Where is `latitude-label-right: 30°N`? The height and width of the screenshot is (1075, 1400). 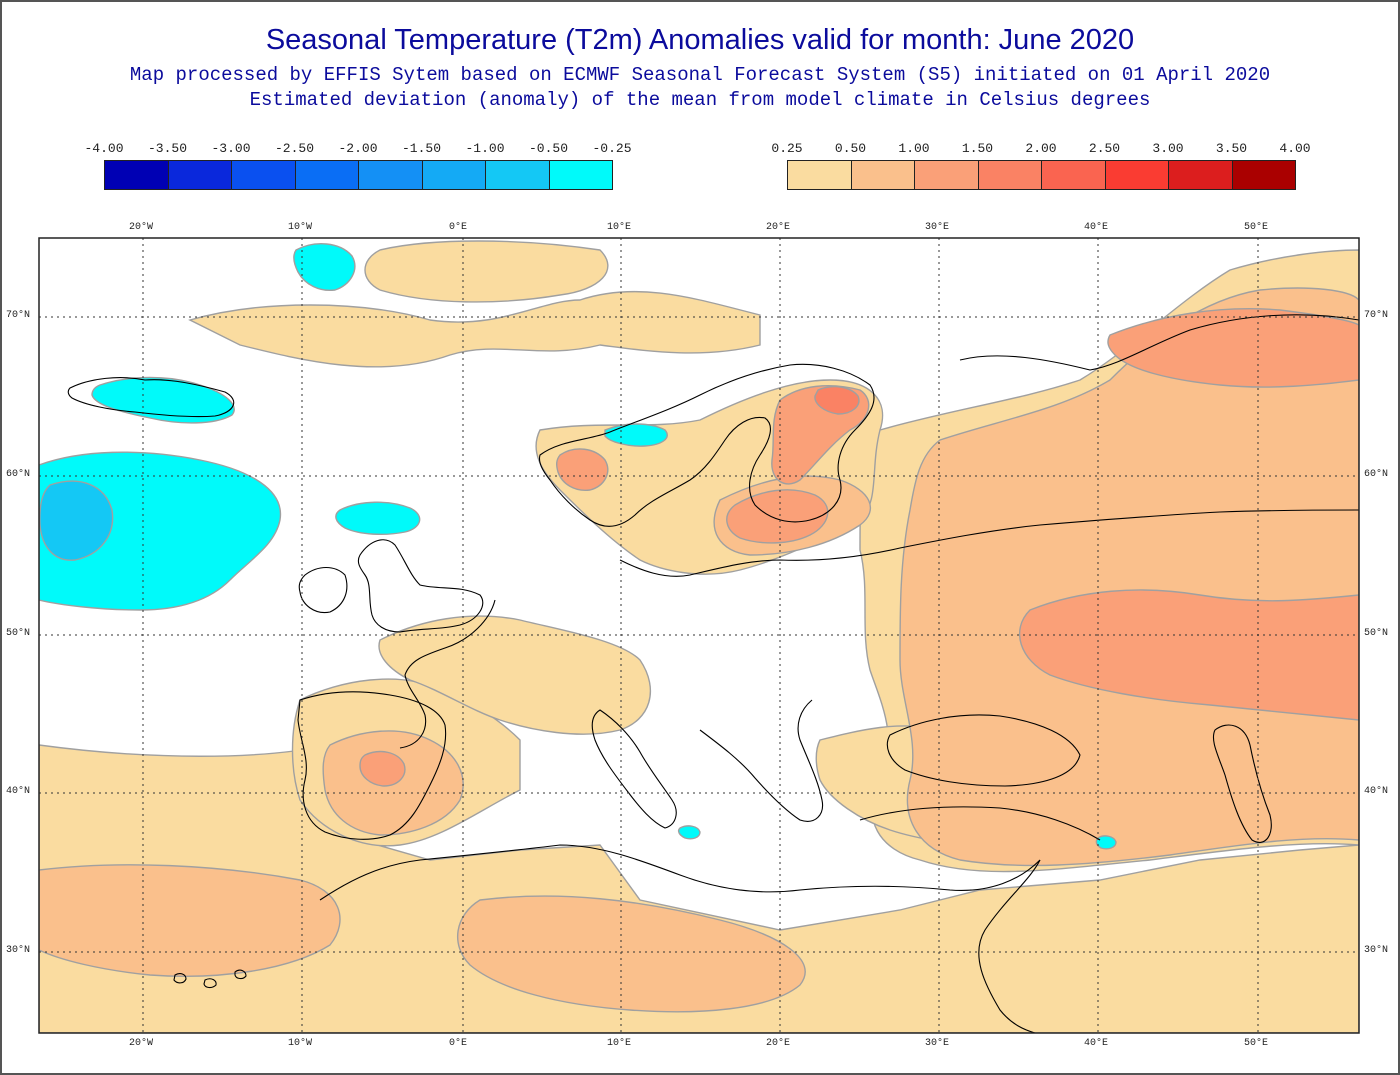
latitude-label-right: 30°N is located at coordinates (1376, 950).